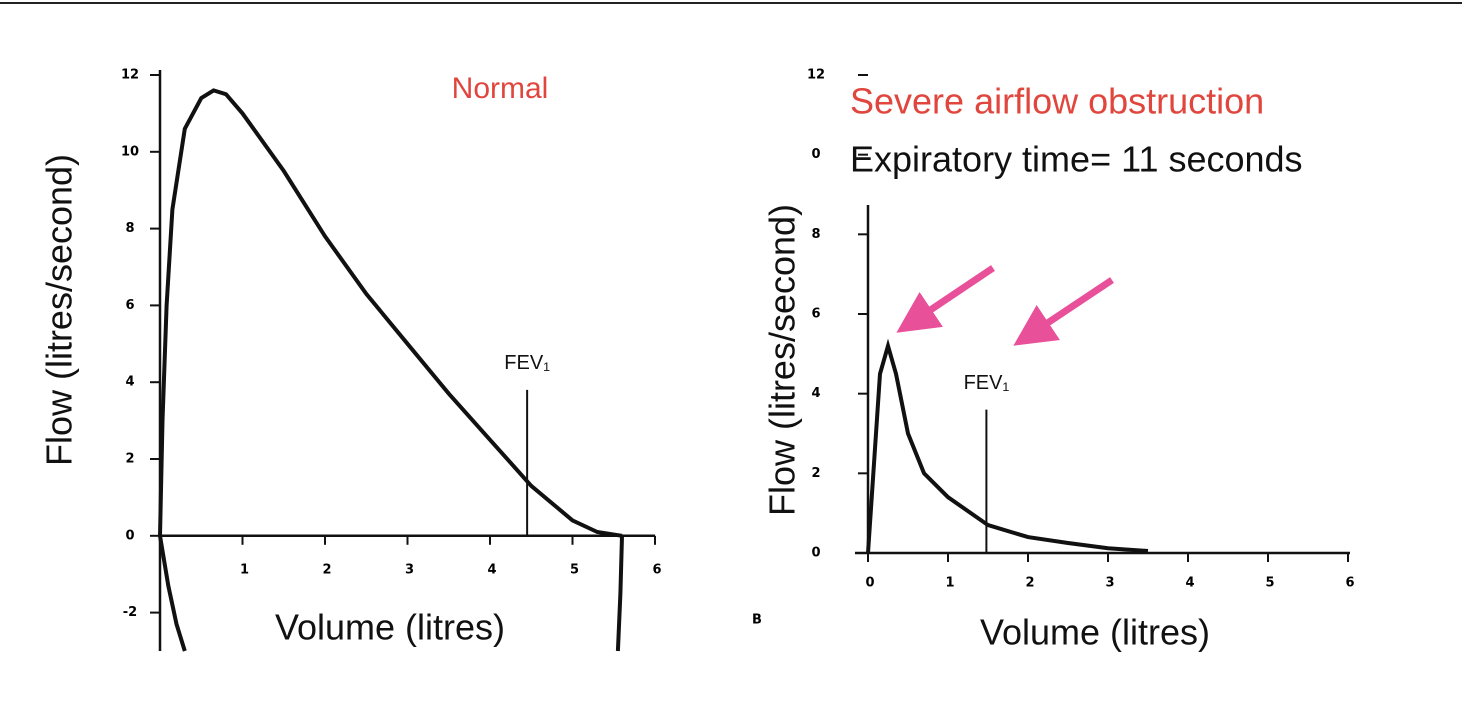 The height and width of the screenshot is (709, 1462). Describe the element at coordinates (130, 151) in the screenshot. I see `y-tick-label: 10` at that location.